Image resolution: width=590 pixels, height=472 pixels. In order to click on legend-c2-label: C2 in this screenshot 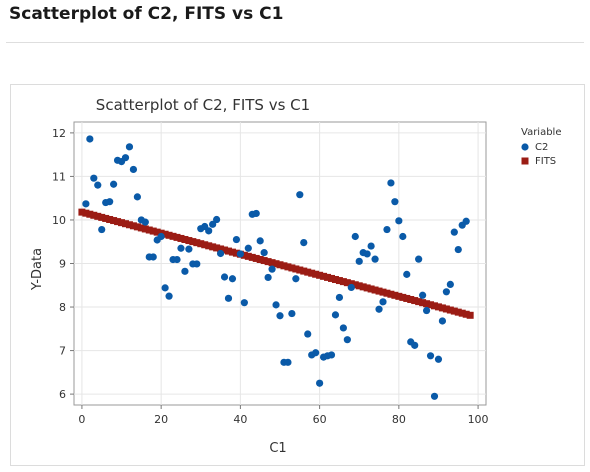, I will do `click(541, 147)`.